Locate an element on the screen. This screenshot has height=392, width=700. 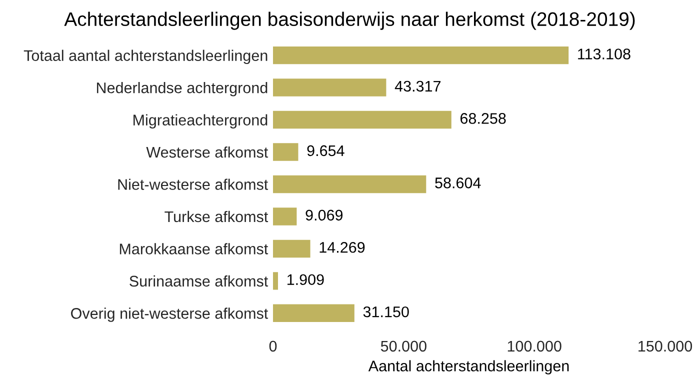
chart-title: Achterstandsleerlingen basisonderwijs naar herkomst (2018-2019) is located at coordinates (349, 21).